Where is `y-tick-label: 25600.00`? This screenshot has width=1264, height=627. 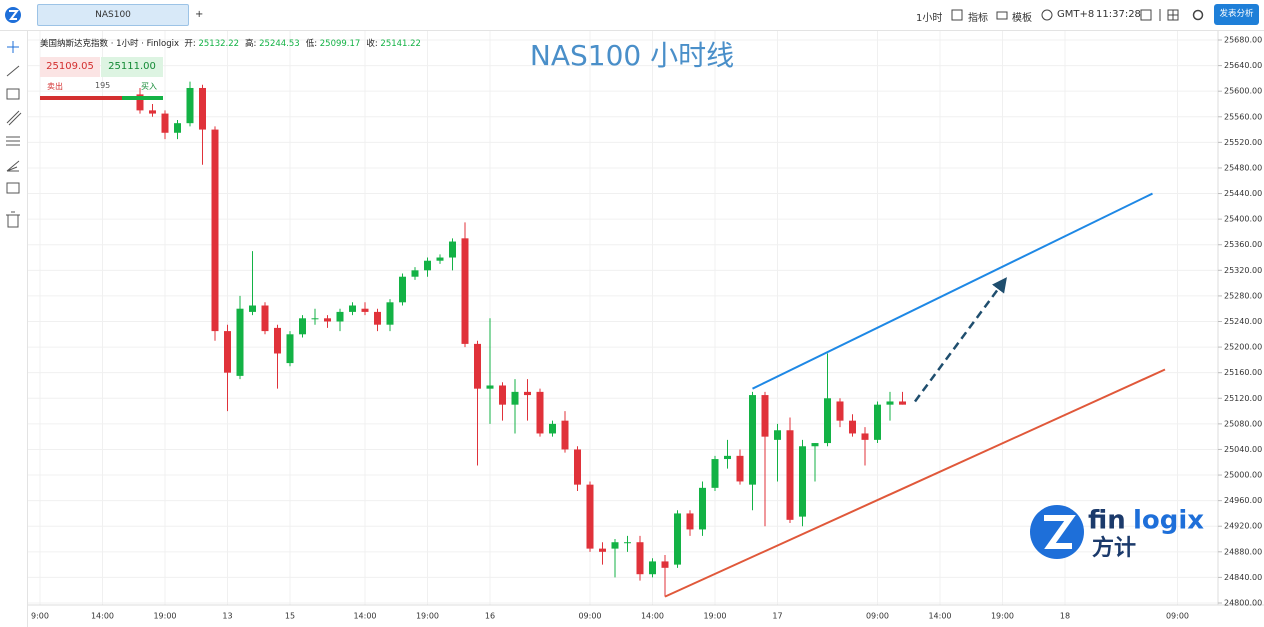
y-tick-label: 25600.00 is located at coordinates (1243, 91).